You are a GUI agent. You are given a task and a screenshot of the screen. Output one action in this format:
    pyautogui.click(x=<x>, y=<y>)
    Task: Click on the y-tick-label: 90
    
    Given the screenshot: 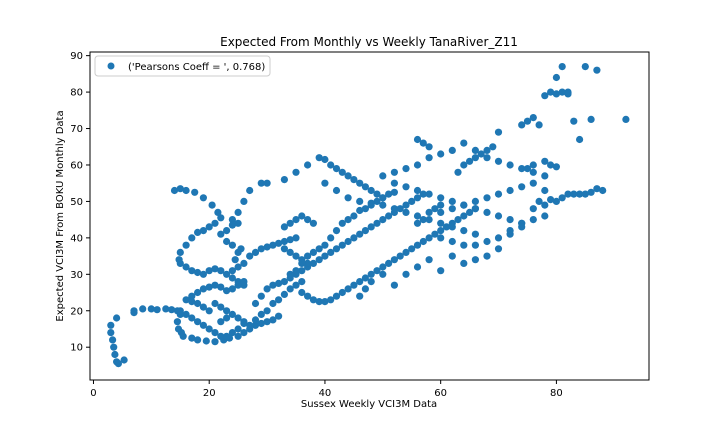 What is the action you would take?
    pyautogui.click(x=76, y=56)
    